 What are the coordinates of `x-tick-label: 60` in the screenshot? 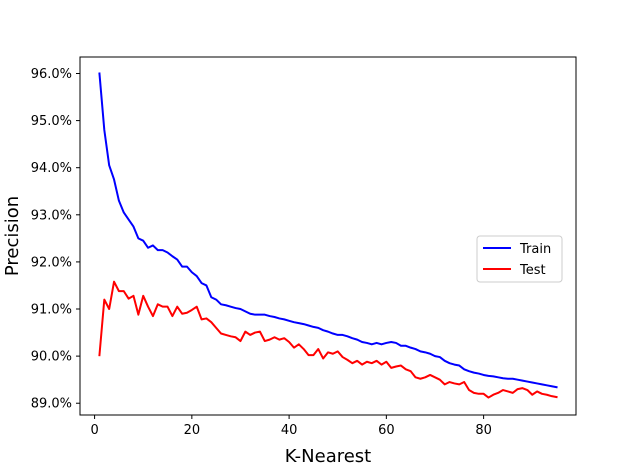 It's located at (386, 430).